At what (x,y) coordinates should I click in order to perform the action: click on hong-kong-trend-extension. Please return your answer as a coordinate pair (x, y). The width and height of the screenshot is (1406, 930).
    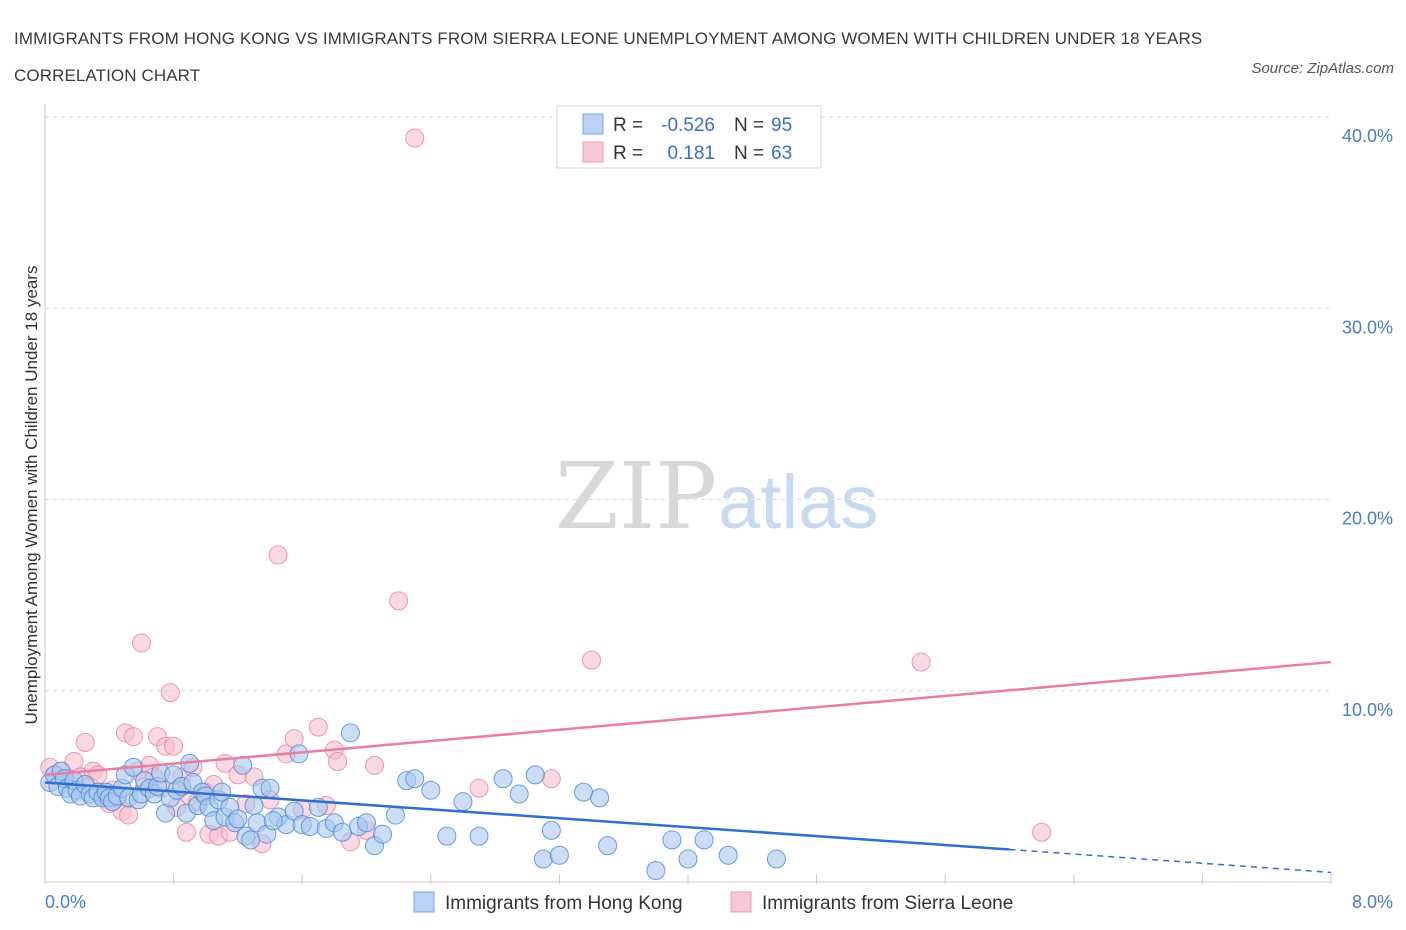
    Looking at the image, I should click on (1170, 861).